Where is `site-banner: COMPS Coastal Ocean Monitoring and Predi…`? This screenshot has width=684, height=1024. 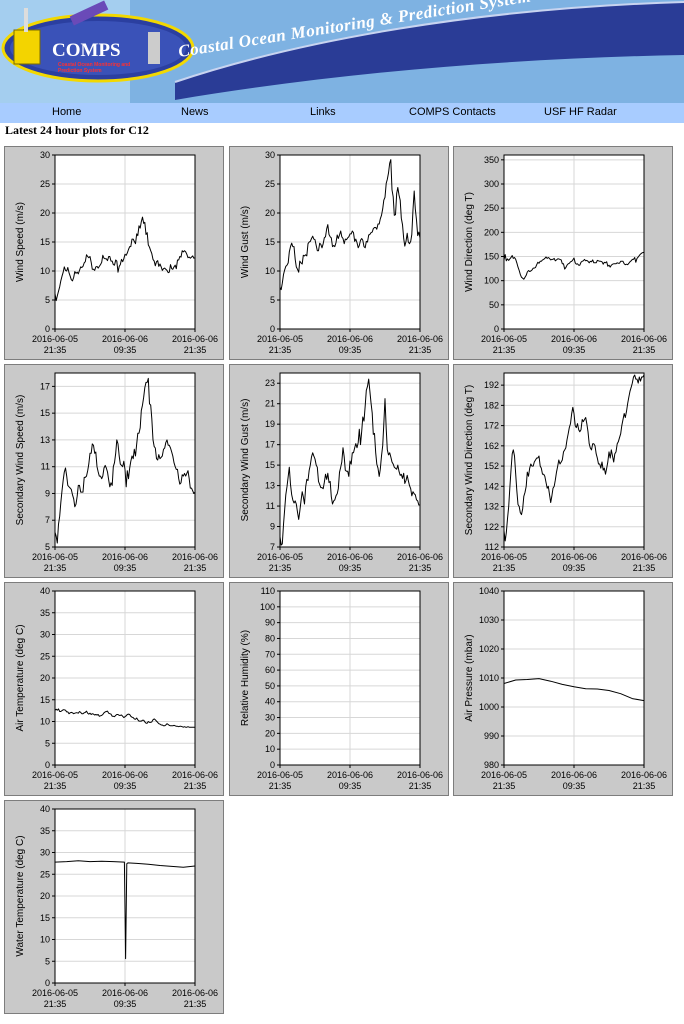
site-banner: COMPS Coastal Ocean Monitoring and Predi… is located at coordinates (342, 51).